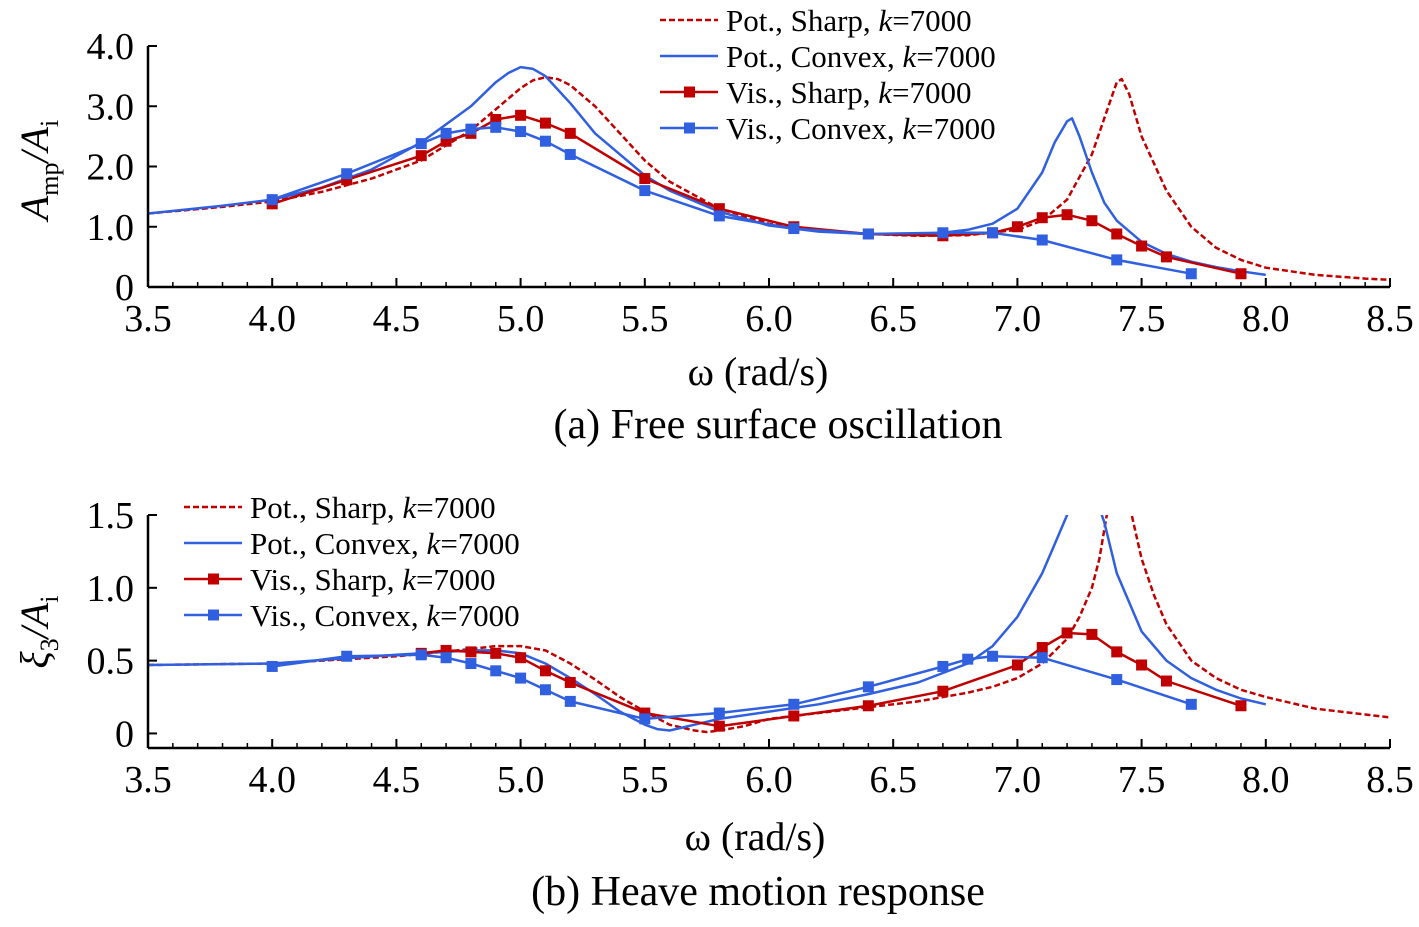 The width and height of the screenshot is (1419, 927). I want to click on y-ticks-b: 0 0.5 1.0 1.5, so click(122, 625).